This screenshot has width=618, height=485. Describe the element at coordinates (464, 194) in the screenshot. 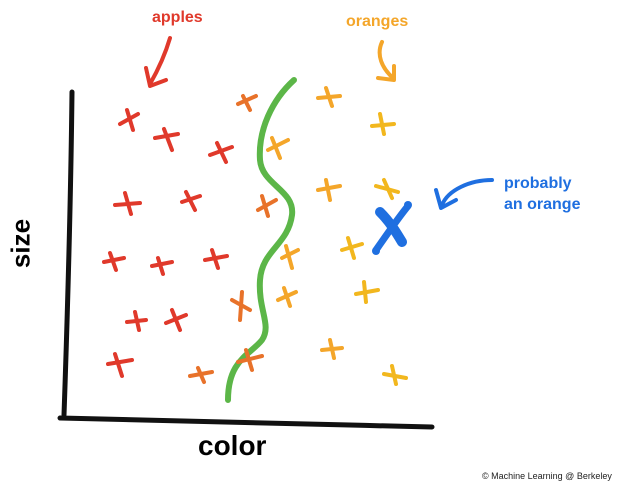

I see `probably-arrow` at that location.